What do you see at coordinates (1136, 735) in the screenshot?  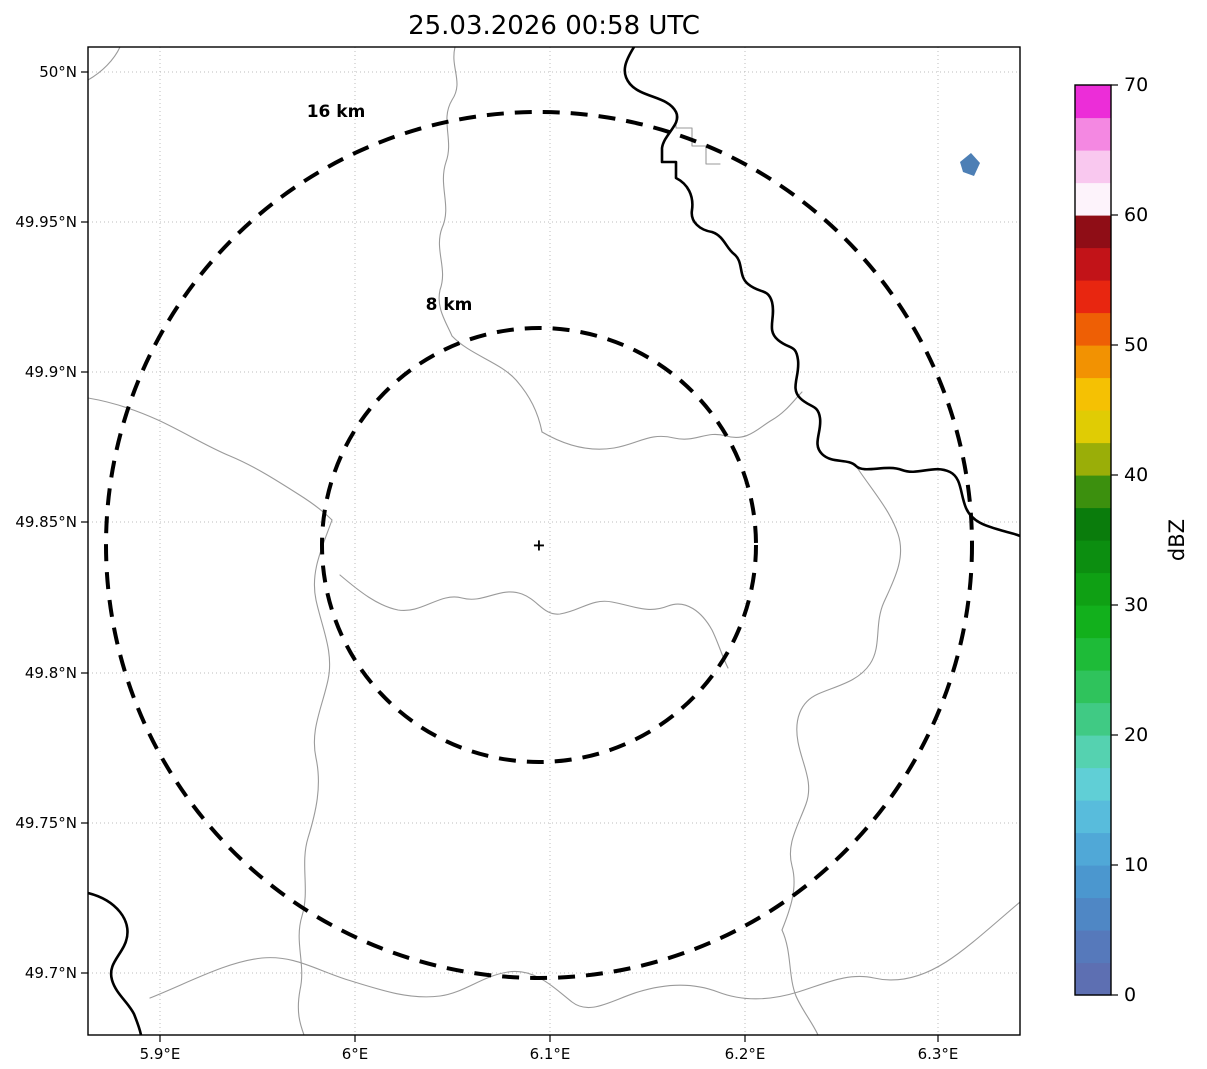 I see `colorbar-tick-label: 20` at bounding box center [1136, 735].